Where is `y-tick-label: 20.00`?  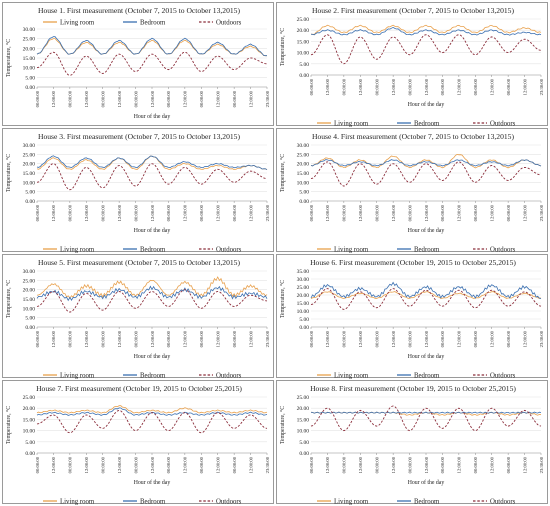 y-tick-label: 20.00 is located at coordinates (29, 165).